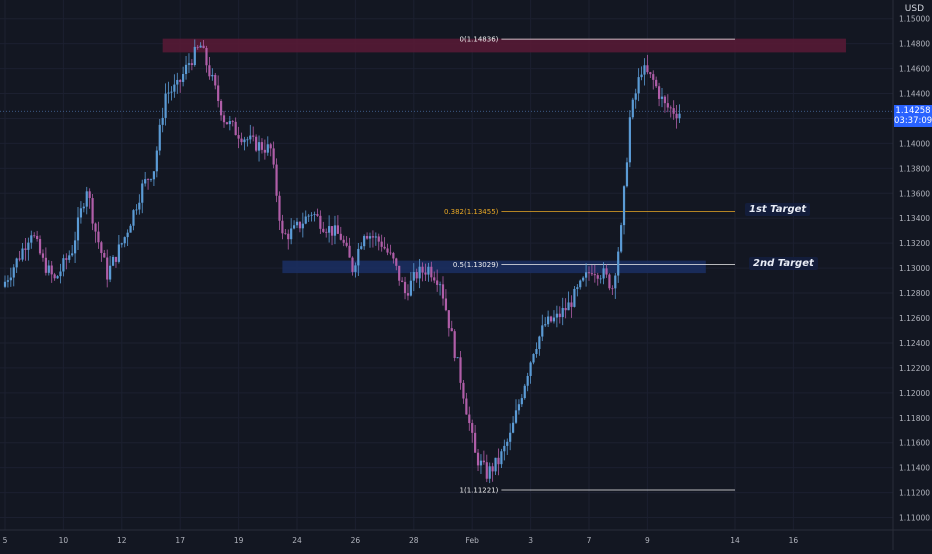 The image size is (932, 554). What do you see at coordinates (783, 263) in the screenshot?
I see `second-target-label: 2nd Target` at bounding box center [783, 263].